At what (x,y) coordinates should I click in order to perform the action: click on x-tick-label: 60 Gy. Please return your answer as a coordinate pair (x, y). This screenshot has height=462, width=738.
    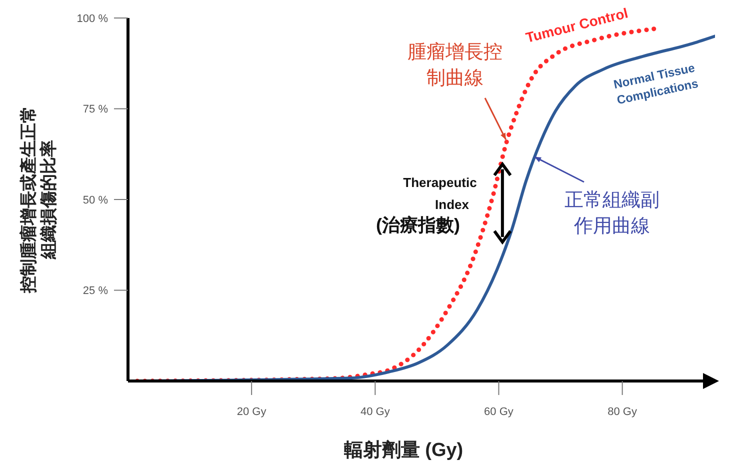
    Looking at the image, I should click on (499, 412).